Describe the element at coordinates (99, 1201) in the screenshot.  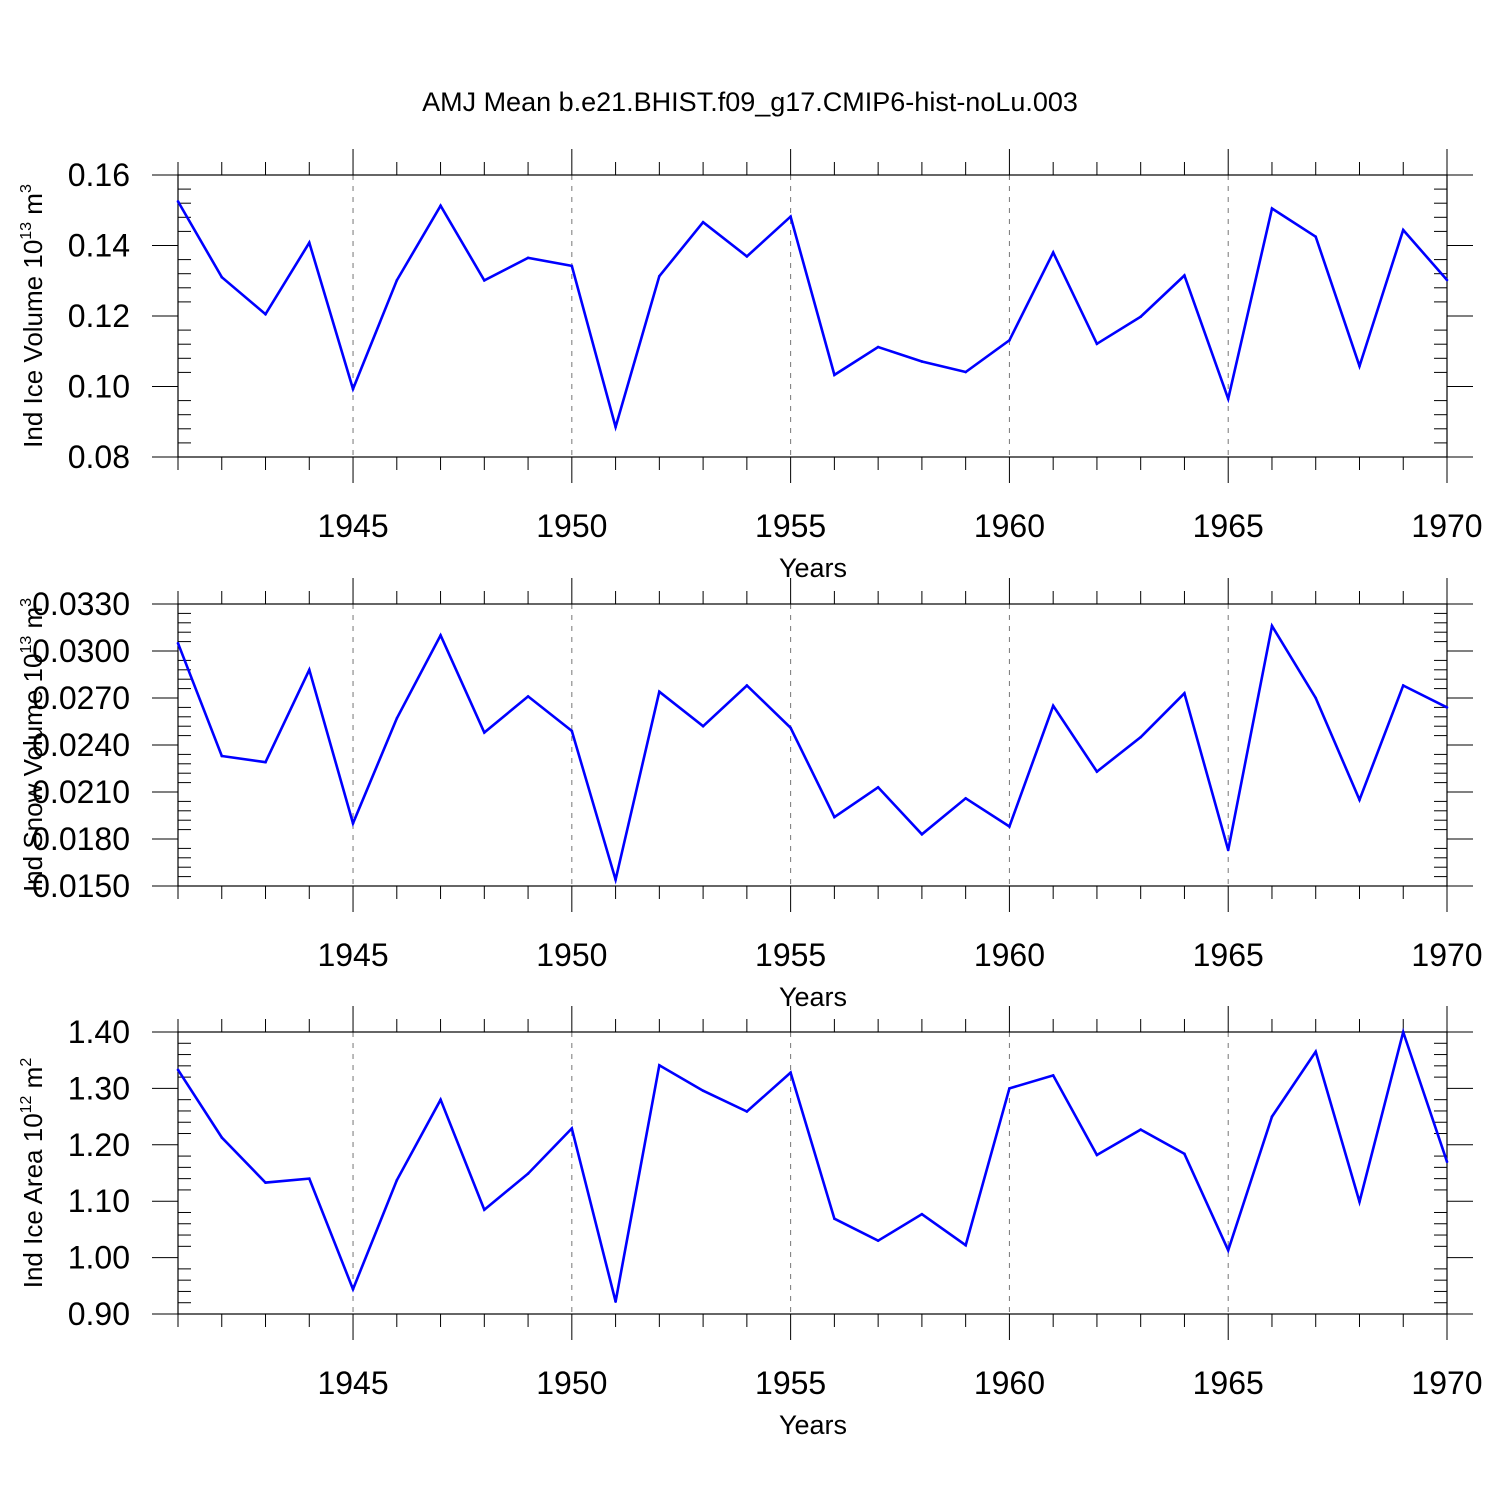
I see `y-tick-label: 1.10` at that location.